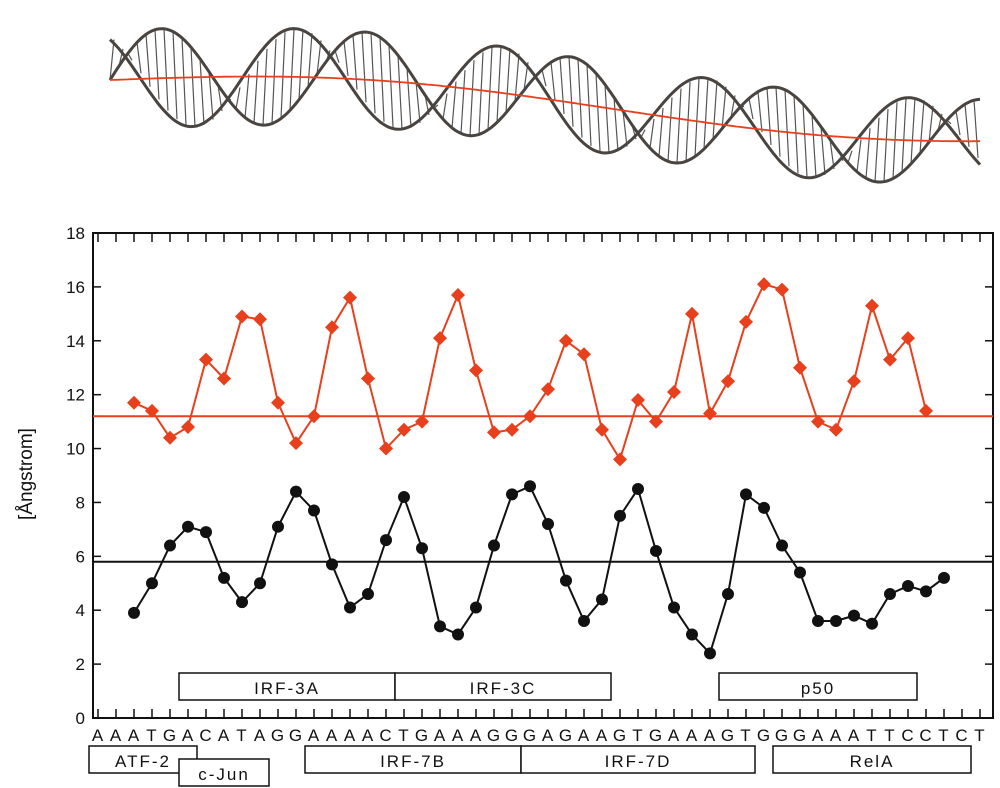 The height and width of the screenshot is (788, 1000). I want to click on y-tick-label: 2, so click(80, 664).